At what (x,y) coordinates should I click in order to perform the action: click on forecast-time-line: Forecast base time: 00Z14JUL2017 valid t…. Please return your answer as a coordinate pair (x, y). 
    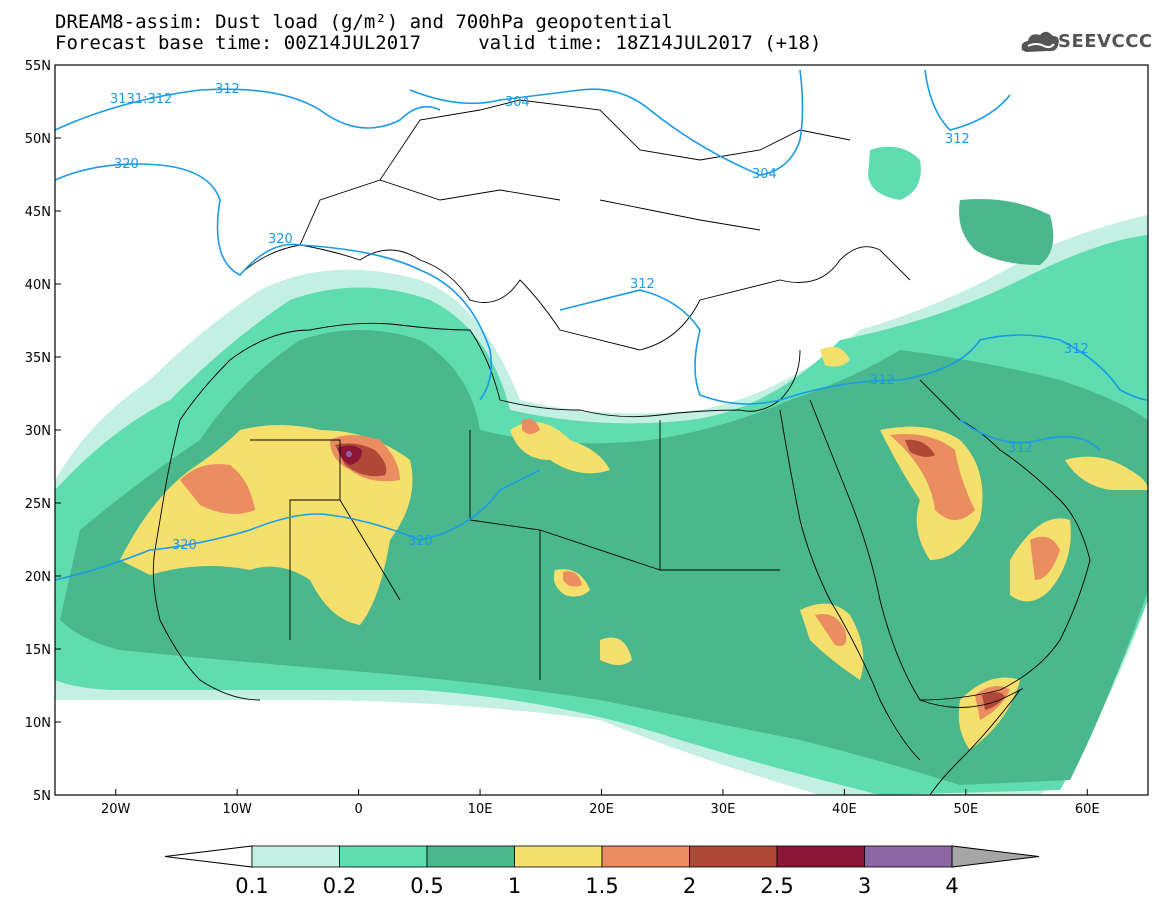
    Looking at the image, I should click on (438, 43).